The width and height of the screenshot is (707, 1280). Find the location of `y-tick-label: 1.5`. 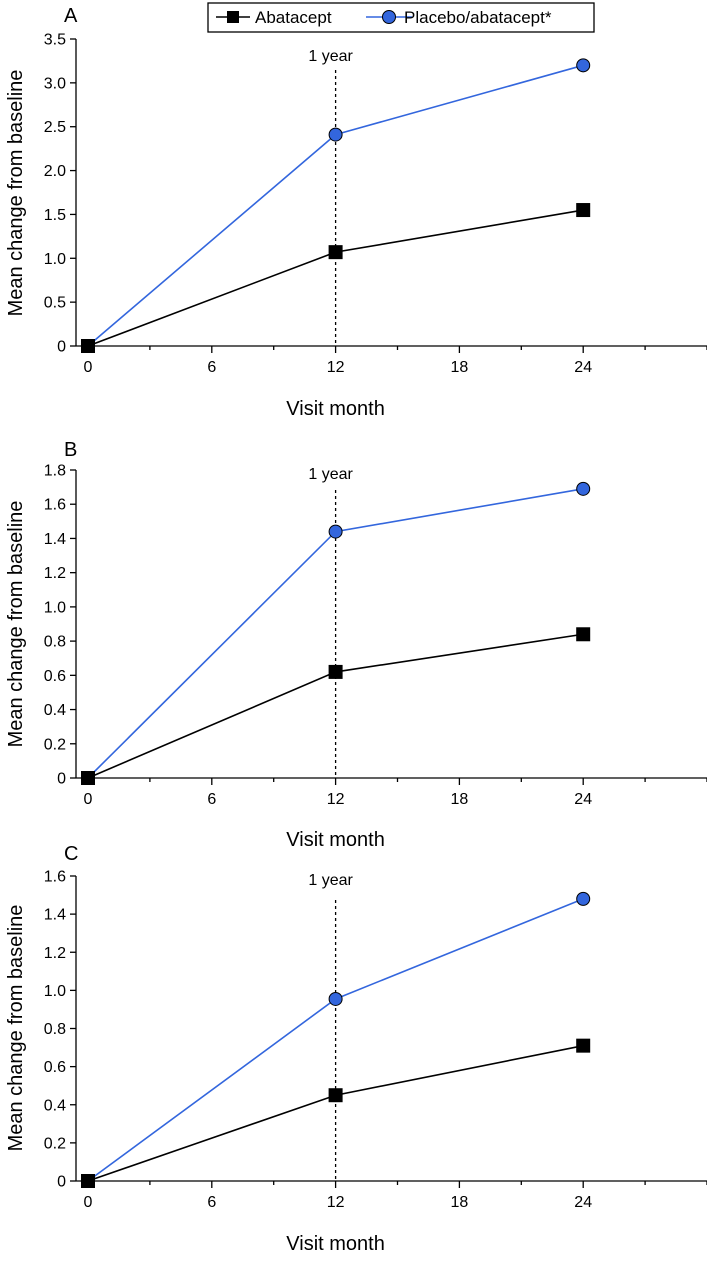

y-tick-label: 1.5 is located at coordinates (55, 215).